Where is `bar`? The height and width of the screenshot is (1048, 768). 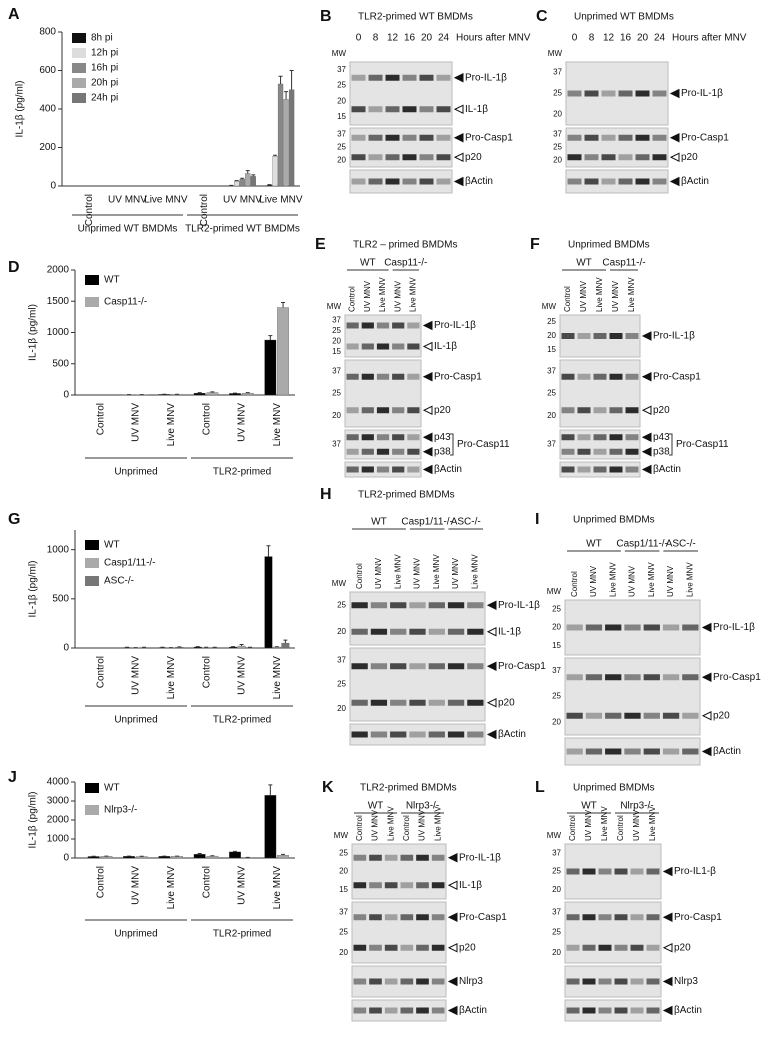 bar is located at coordinates (280, 135).